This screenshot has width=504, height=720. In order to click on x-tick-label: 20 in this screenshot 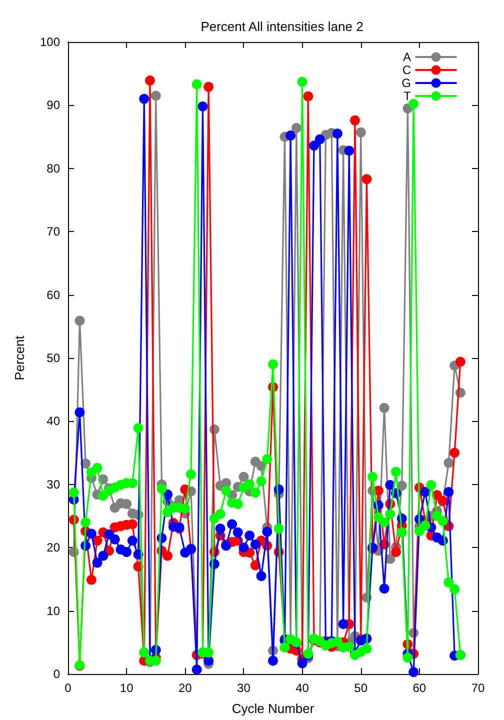, I will do `click(185, 688)`.